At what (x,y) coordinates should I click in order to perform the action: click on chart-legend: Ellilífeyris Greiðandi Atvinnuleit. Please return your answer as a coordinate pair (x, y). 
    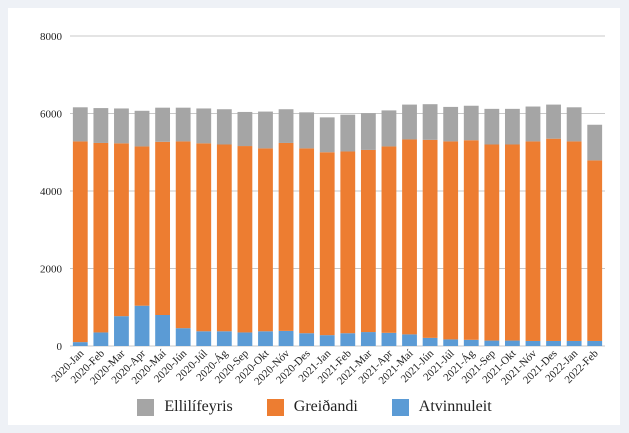
    Looking at the image, I should click on (314, 407).